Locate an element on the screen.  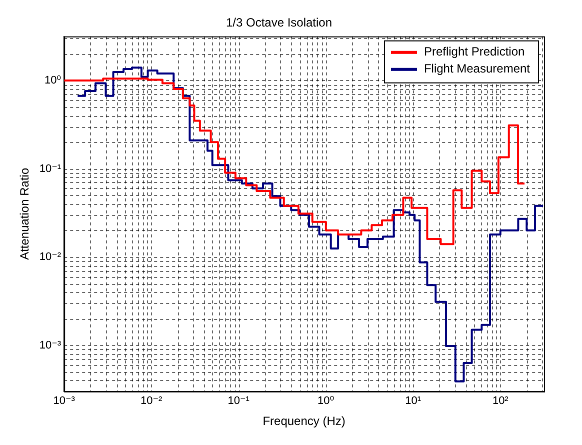
y-tick-label: 10⁻¹ is located at coordinates (50, 168).